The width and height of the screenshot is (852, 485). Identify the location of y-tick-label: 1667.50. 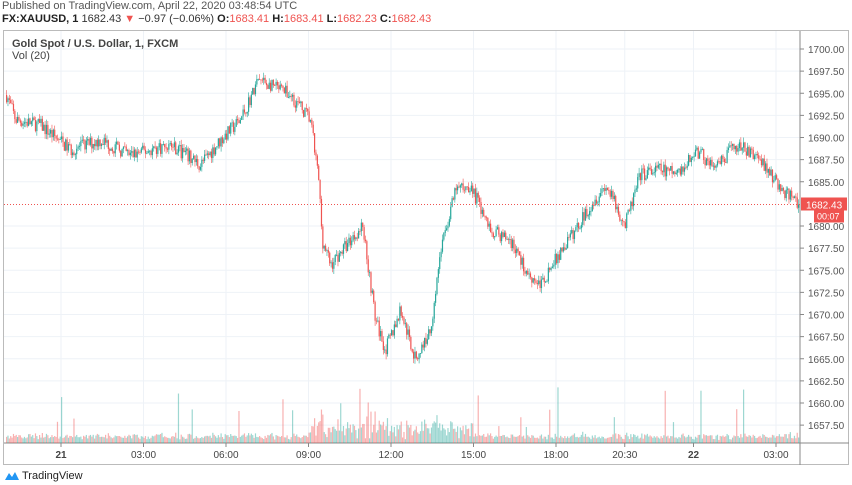
(826, 338).